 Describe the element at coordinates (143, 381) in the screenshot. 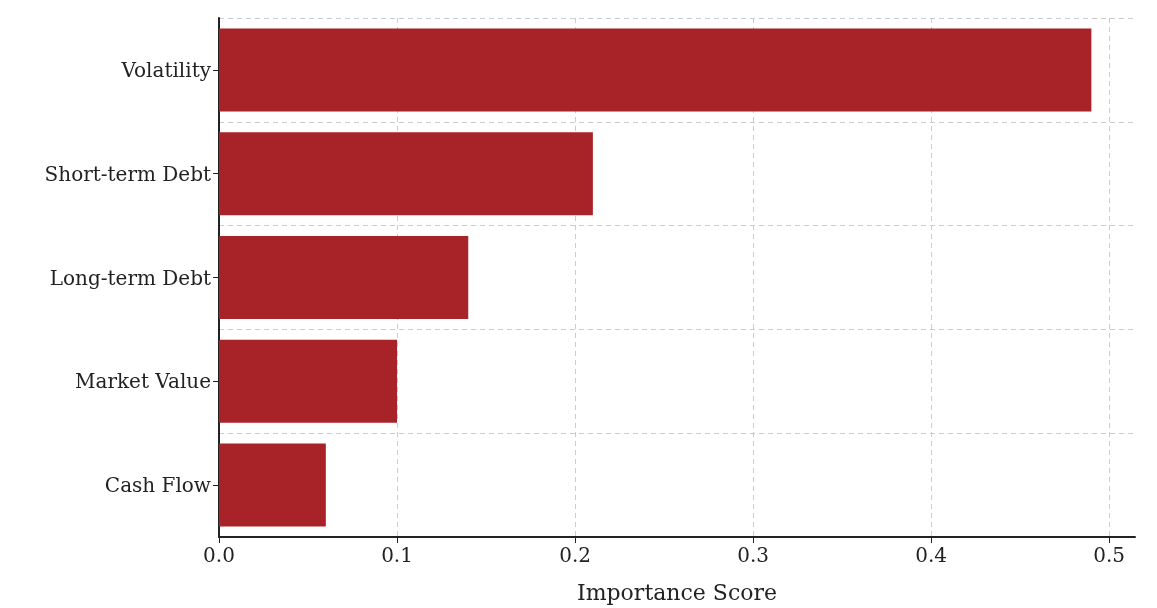

I see `y-tick-label: Market Value` at that location.